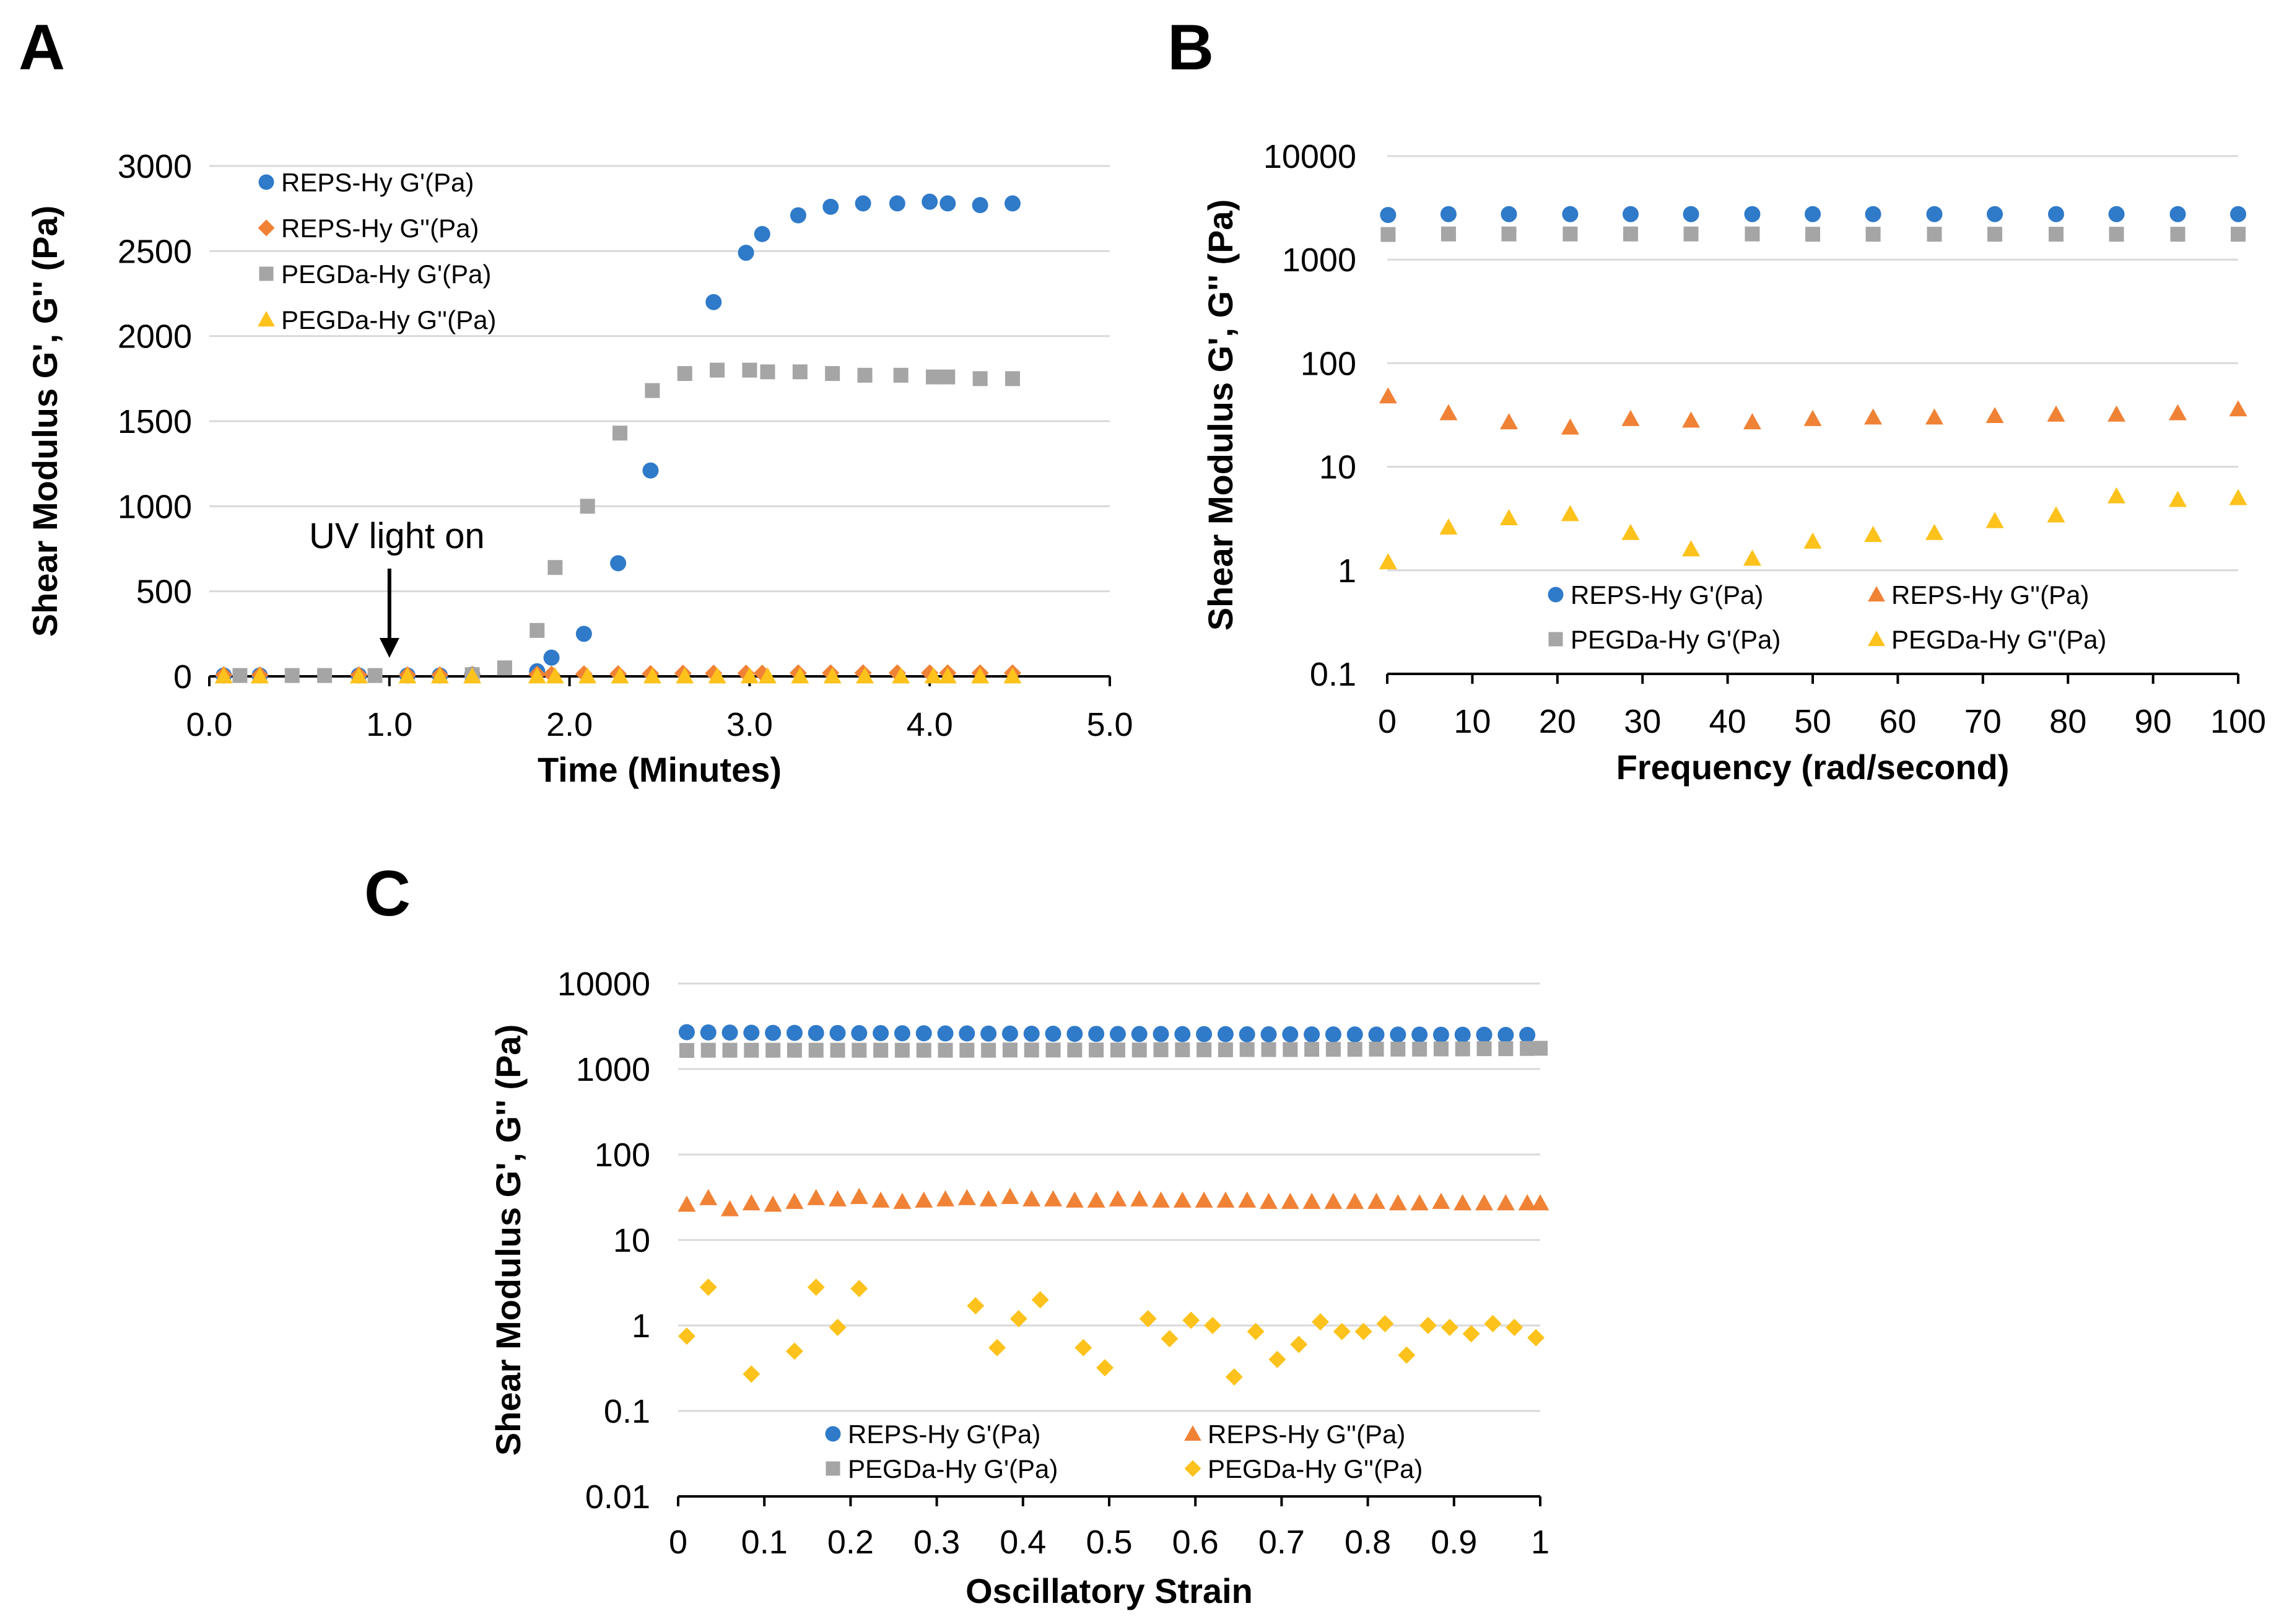  Describe the element at coordinates (833, 1468) in the screenshot. I see `legend-marker` at that location.